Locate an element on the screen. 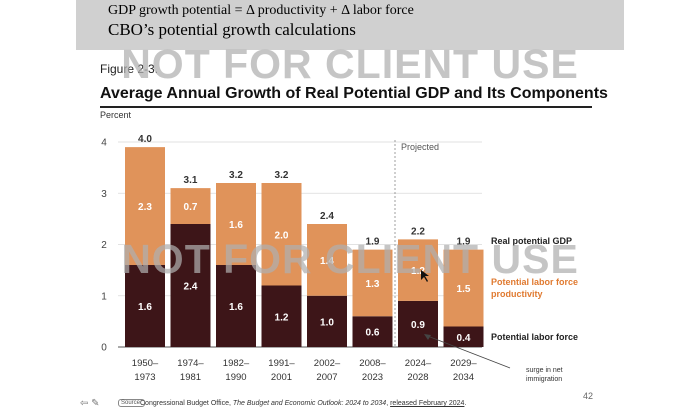 This screenshot has width=700, height=413. footer-toolbar: ⇦ ✎ is located at coordinates (90, 403).